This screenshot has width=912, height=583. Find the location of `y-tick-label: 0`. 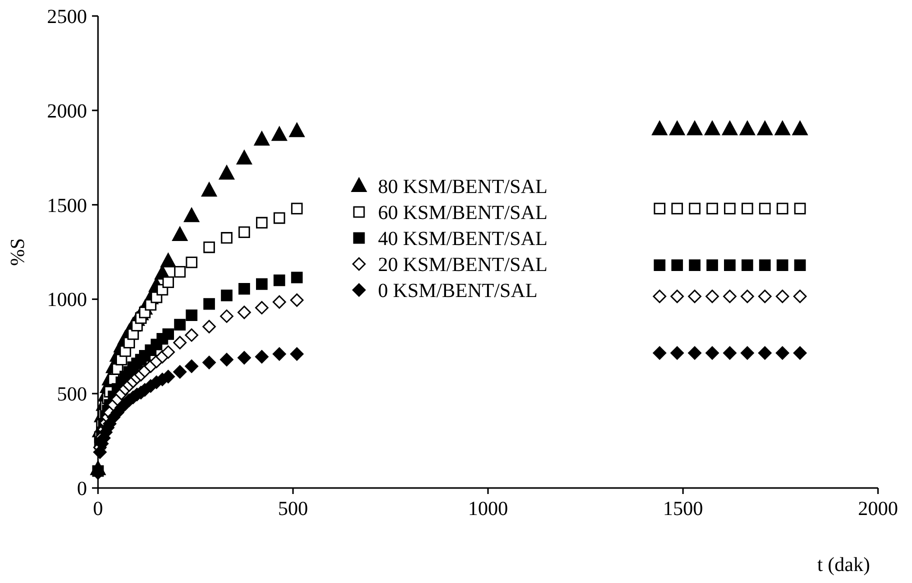

y-tick-label: 0 is located at coordinates (82, 489).